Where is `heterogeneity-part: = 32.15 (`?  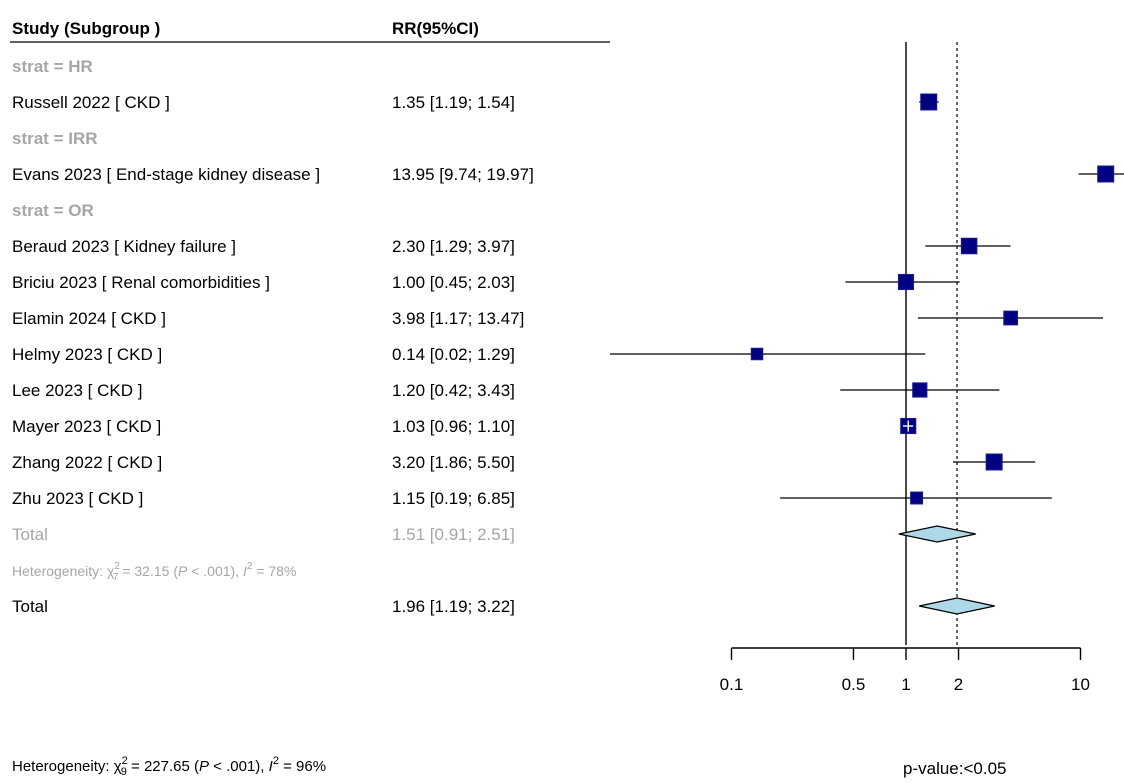 heterogeneity-part: = 32.15 ( is located at coordinates (148, 571).